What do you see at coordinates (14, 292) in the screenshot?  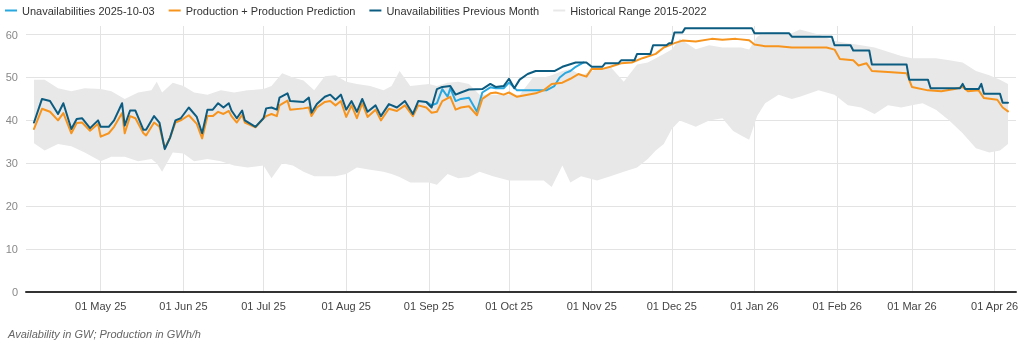 I see `y-tick-label: 0` at bounding box center [14, 292].